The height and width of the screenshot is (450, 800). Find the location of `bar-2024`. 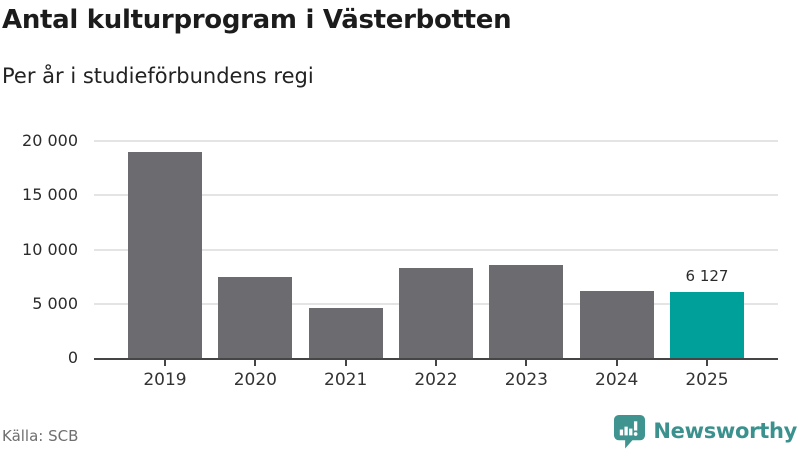

bar-2024 is located at coordinates (616, 324).